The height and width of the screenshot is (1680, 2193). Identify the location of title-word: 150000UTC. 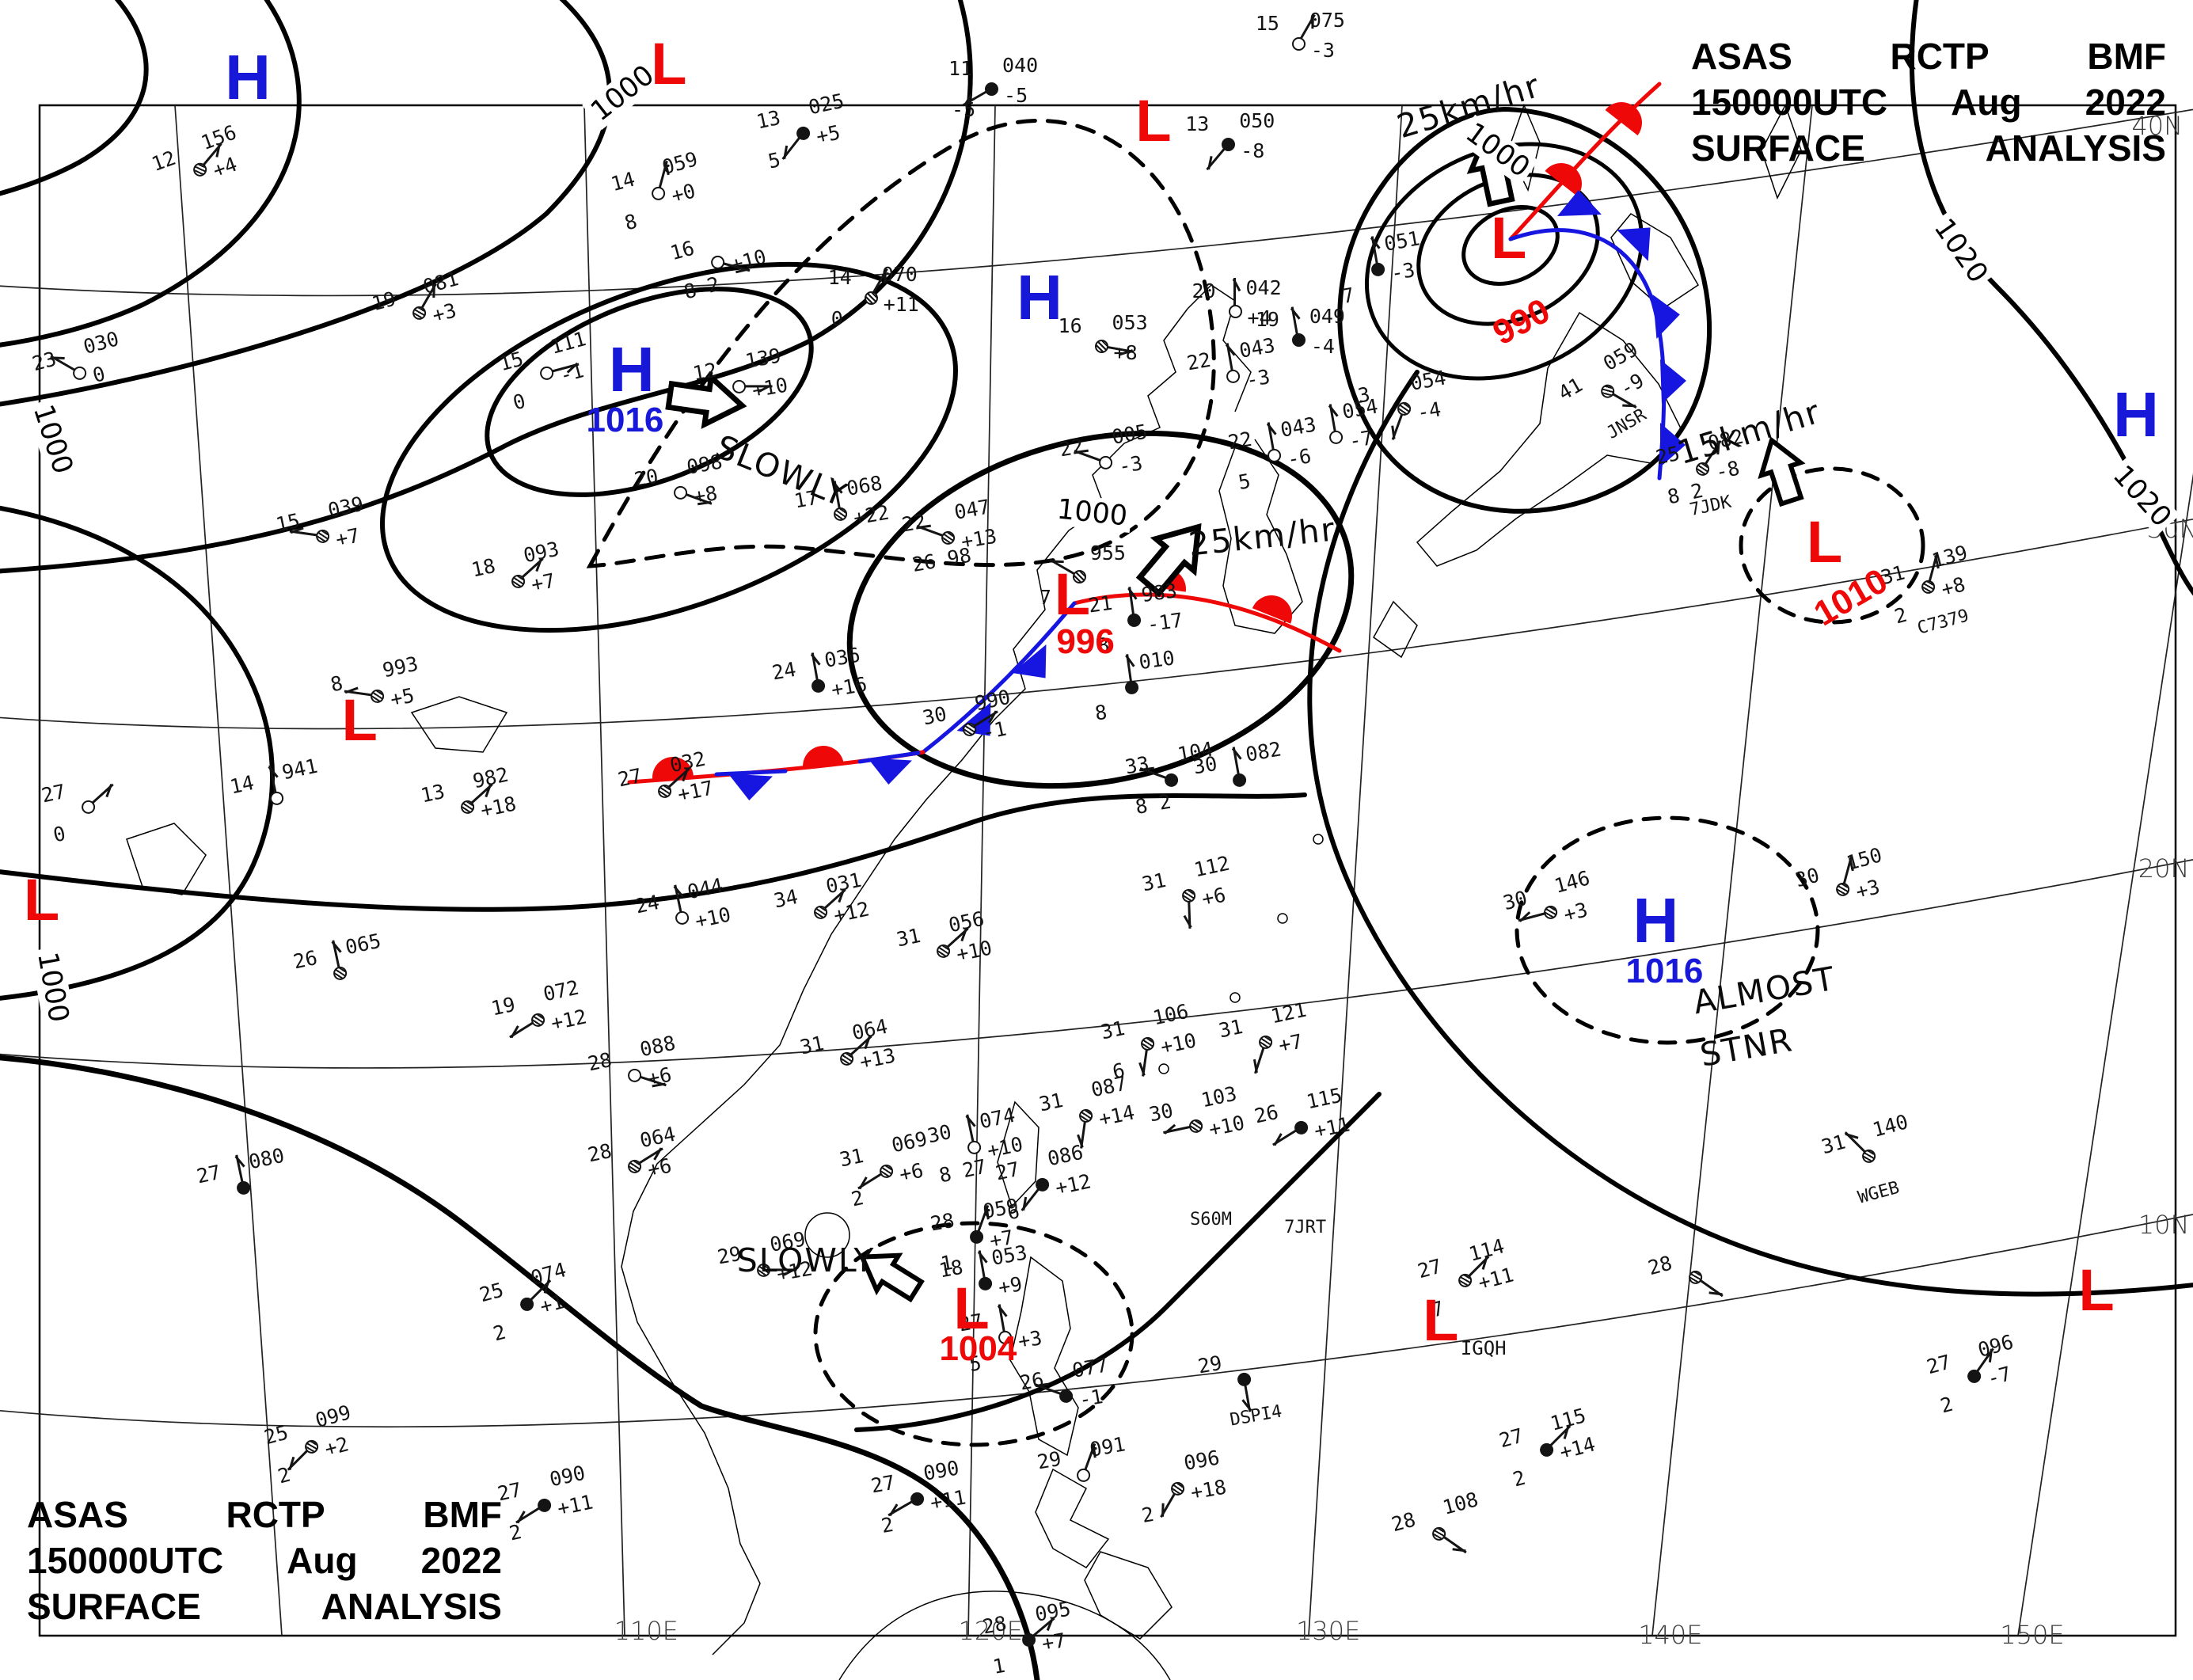
(1790, 102).